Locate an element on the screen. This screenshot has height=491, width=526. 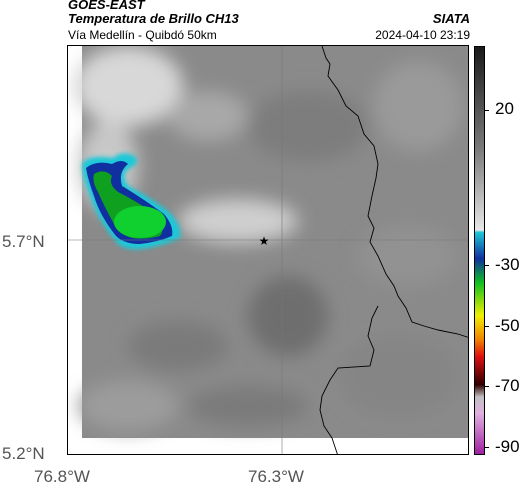
colorbar is located at coordinates (479, 250).